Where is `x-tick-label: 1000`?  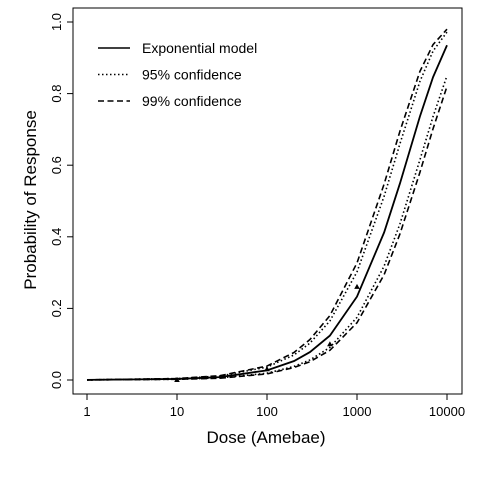 x-tick-label: 1000 is located at coordinates (357, 411).